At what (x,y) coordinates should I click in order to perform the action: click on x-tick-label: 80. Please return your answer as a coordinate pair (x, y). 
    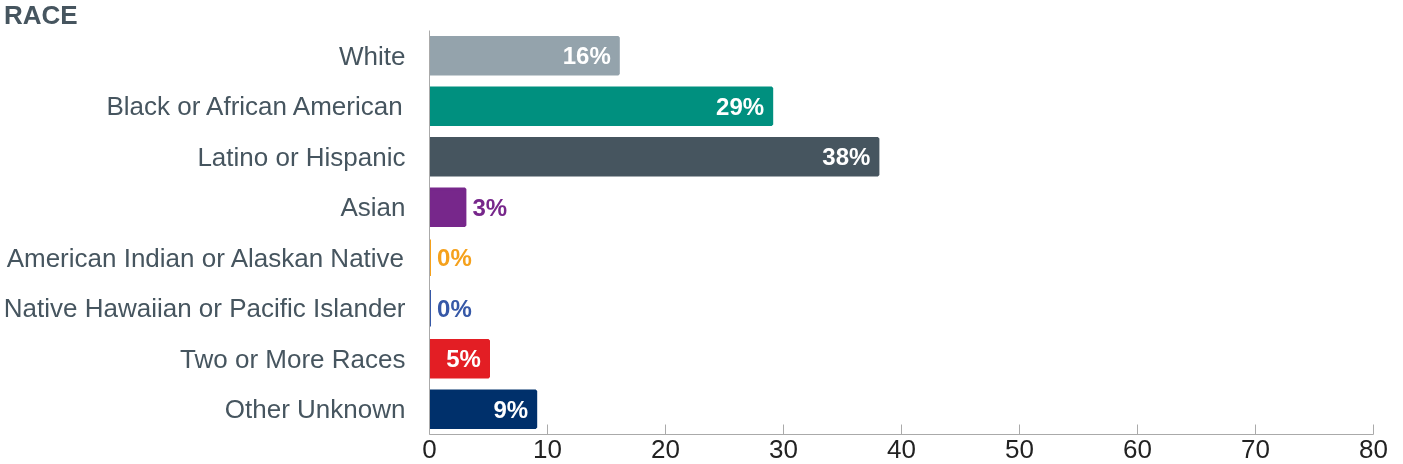
    Looking at the image, I should click on (1373, 448).